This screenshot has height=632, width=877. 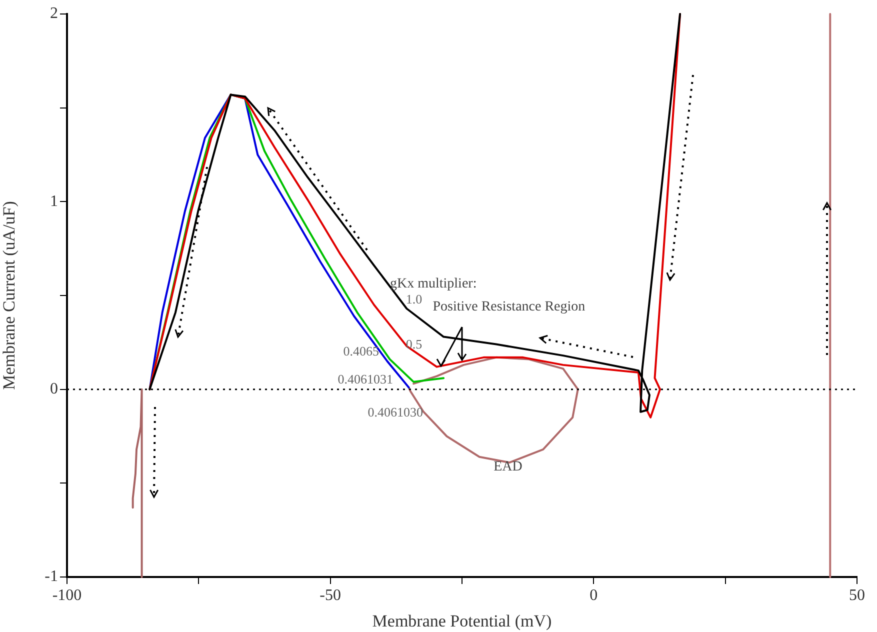 What do you see at coordinates (594, 595) in the screenshot?
I see `x-tick-label: 0` at bounding box center [594, 595].